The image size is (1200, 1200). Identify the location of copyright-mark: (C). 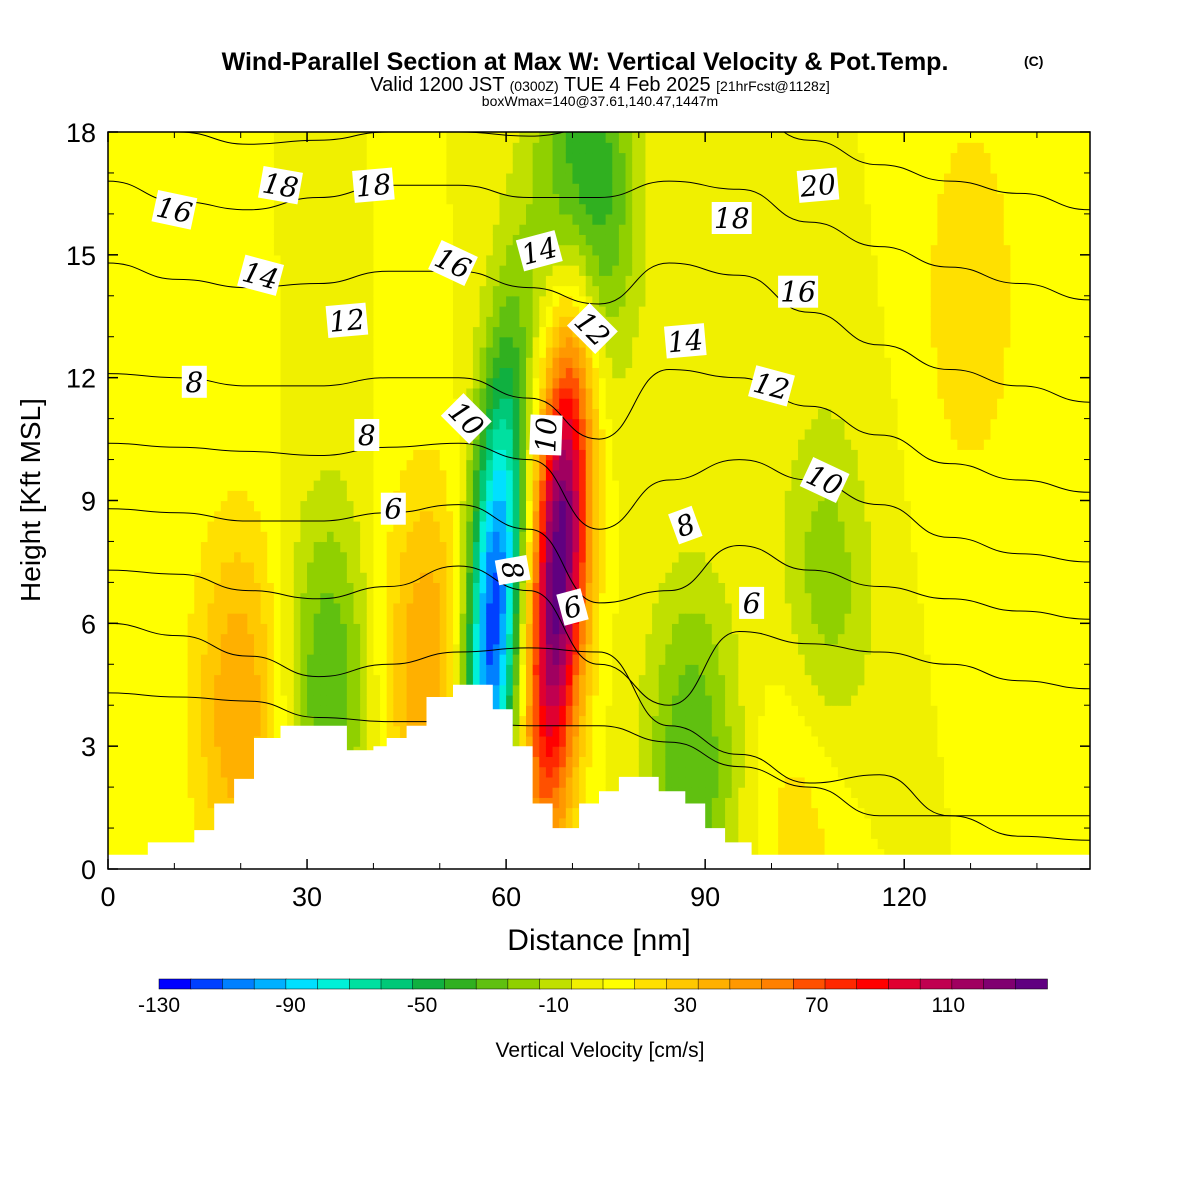
(1033, 61).